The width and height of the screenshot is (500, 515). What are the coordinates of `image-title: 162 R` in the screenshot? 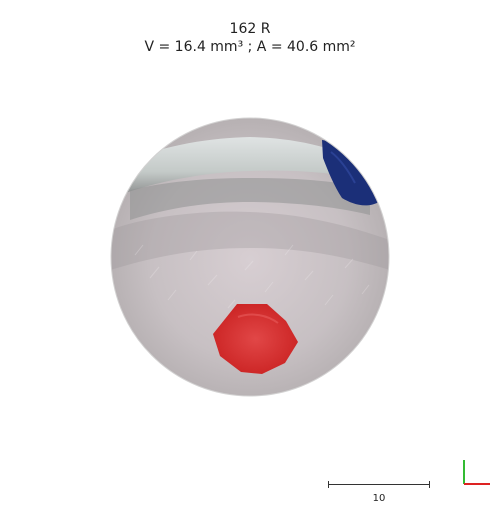 It's located at (250, 29).